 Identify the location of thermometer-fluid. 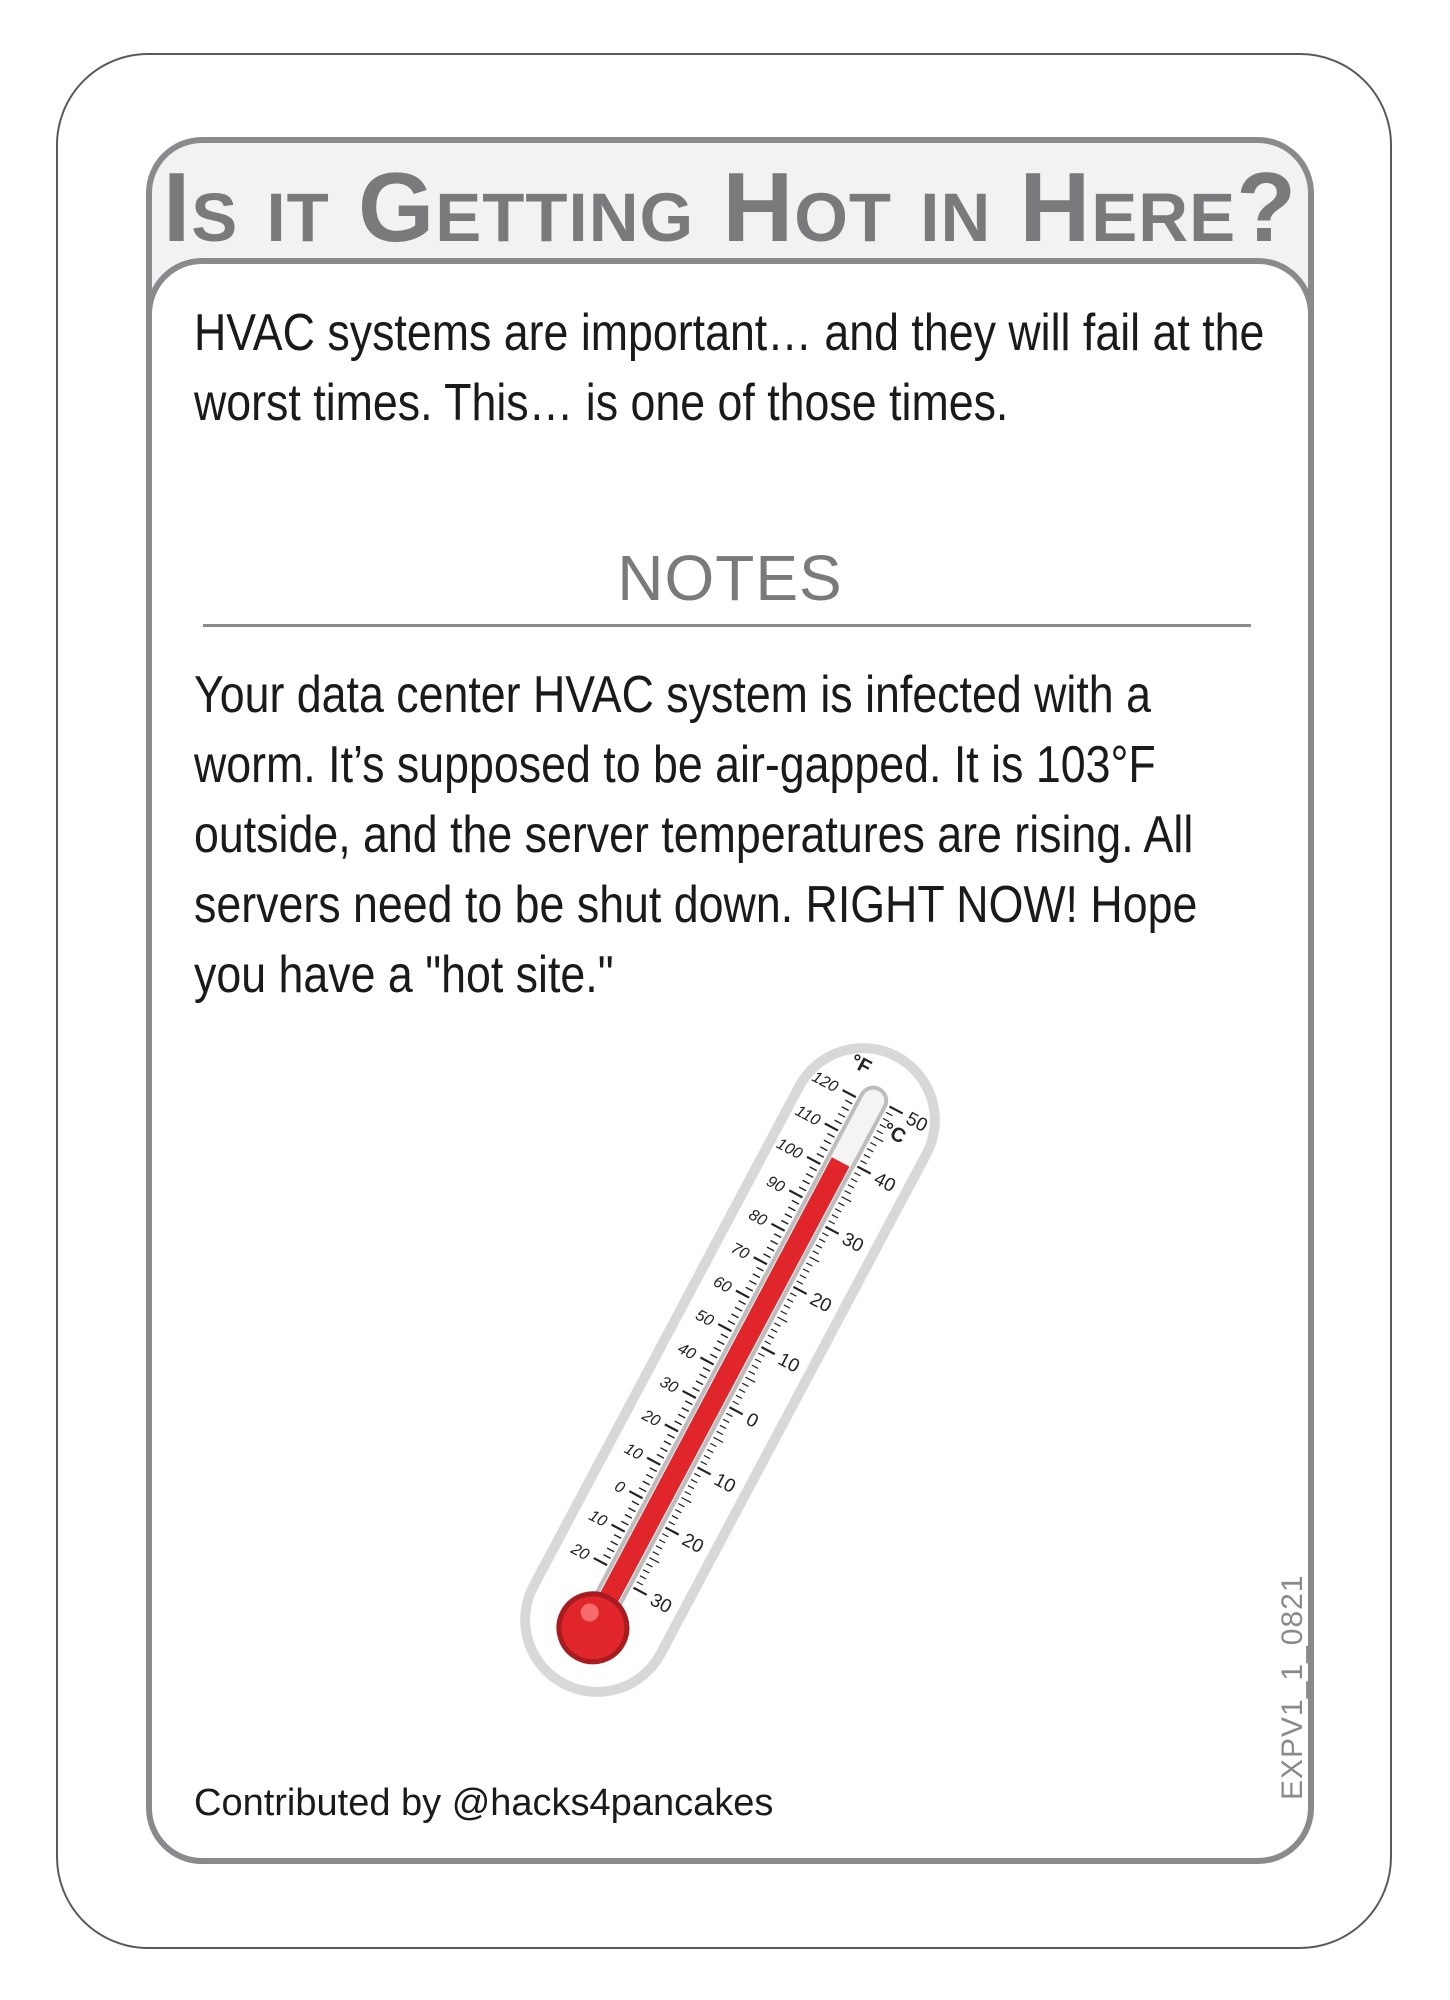
(717, 1395).